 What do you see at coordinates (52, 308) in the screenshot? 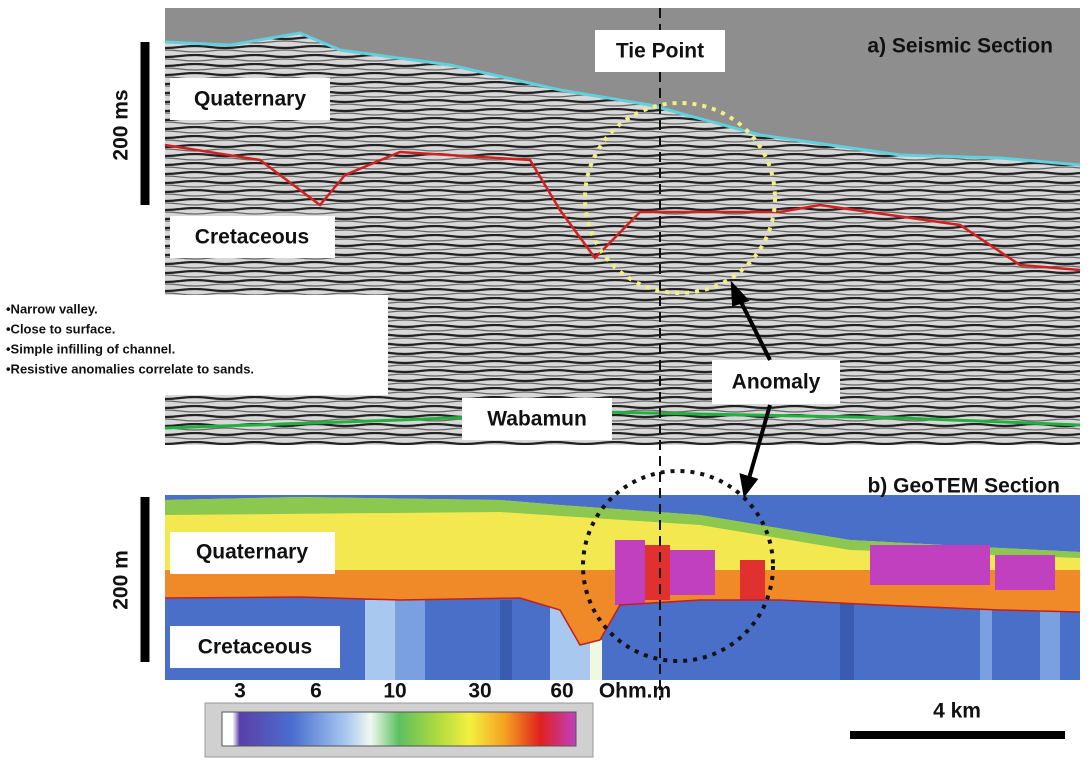
I see `note: •Narrow valley.` at bounding box center [52, 308].